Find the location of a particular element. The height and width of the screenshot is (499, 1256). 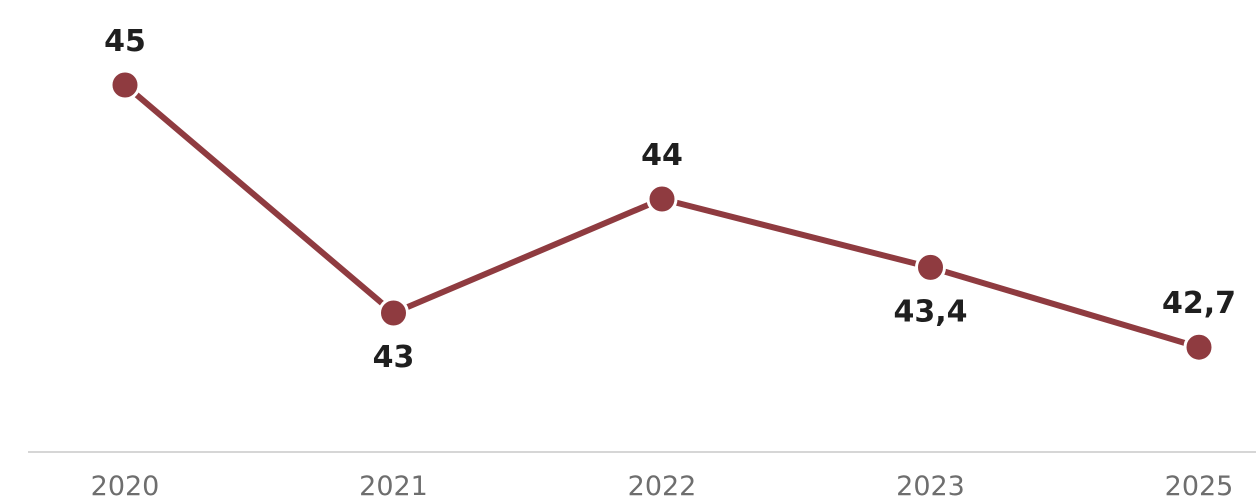

data-label-2025: 42,7 is located at coordinates (1199, 303).